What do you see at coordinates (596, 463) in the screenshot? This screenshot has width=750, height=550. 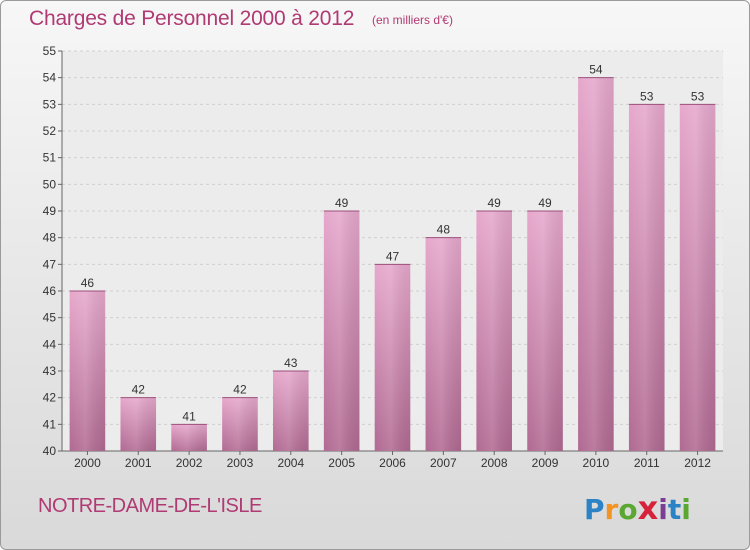 I see `x-tick-label: 2010` at bounding box center [596, 463].